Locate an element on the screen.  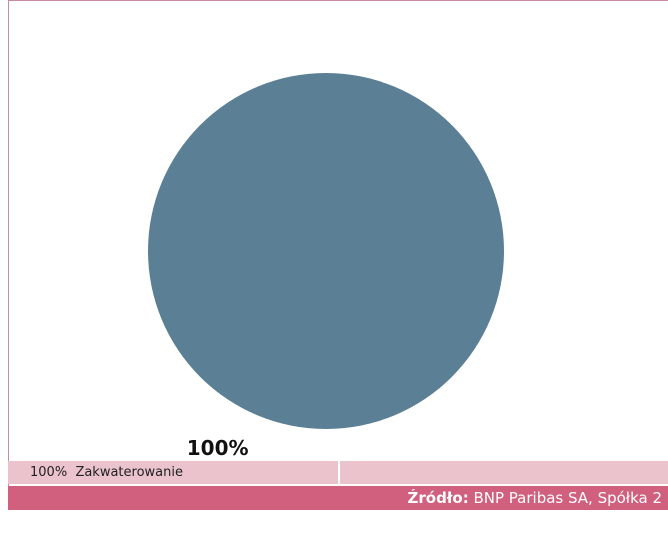
legend-entry: 100% Zakwaterowanie is located at coordinates (173, 472).